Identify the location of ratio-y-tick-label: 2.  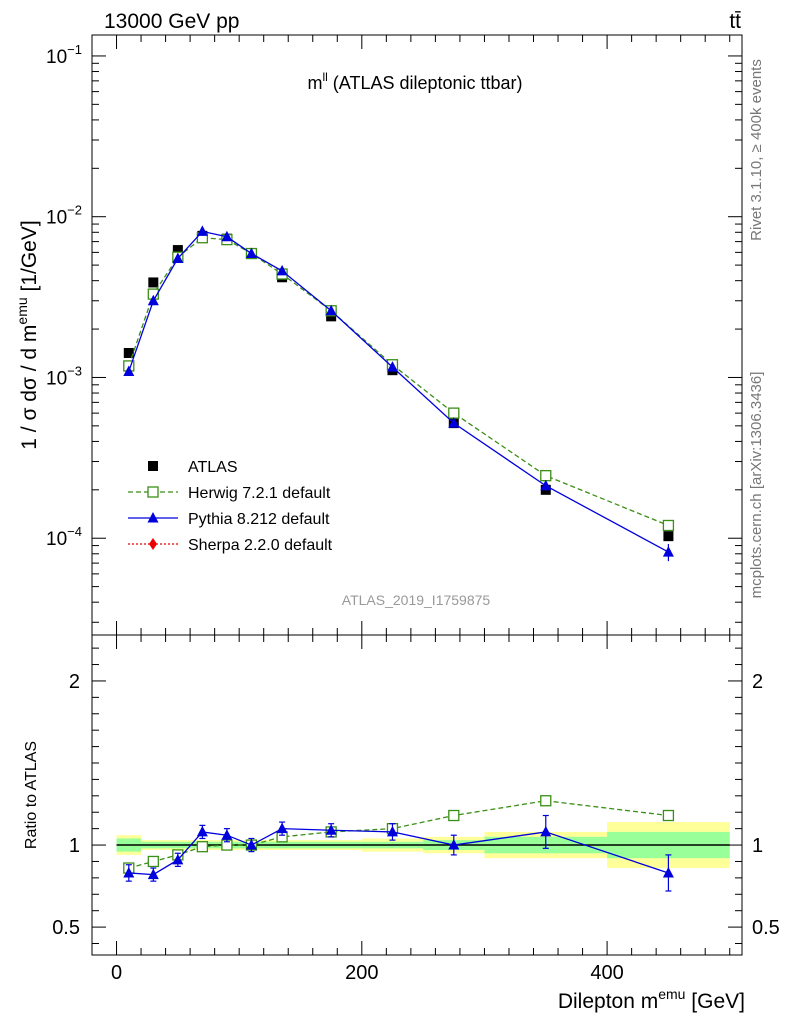
(74, 682).